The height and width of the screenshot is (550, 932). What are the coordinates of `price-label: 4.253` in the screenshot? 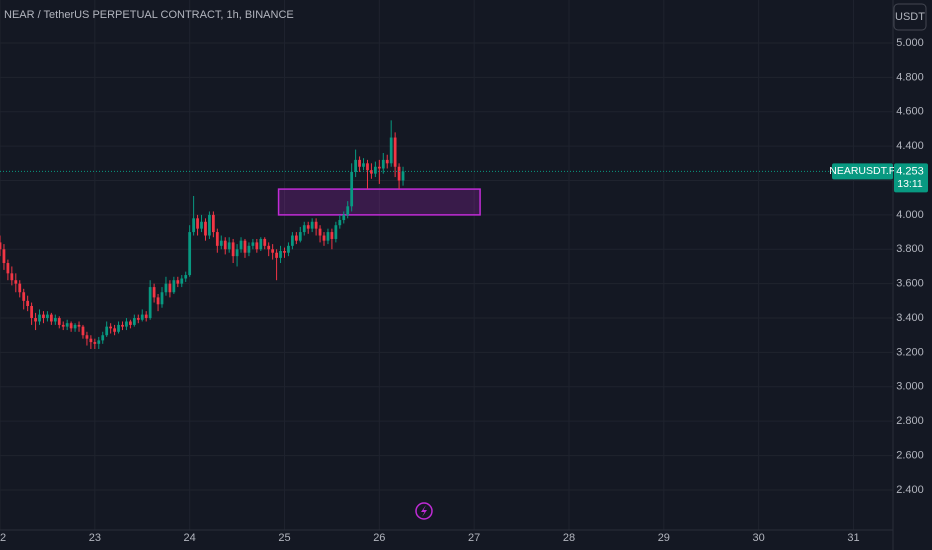 It's located at (910, 171).